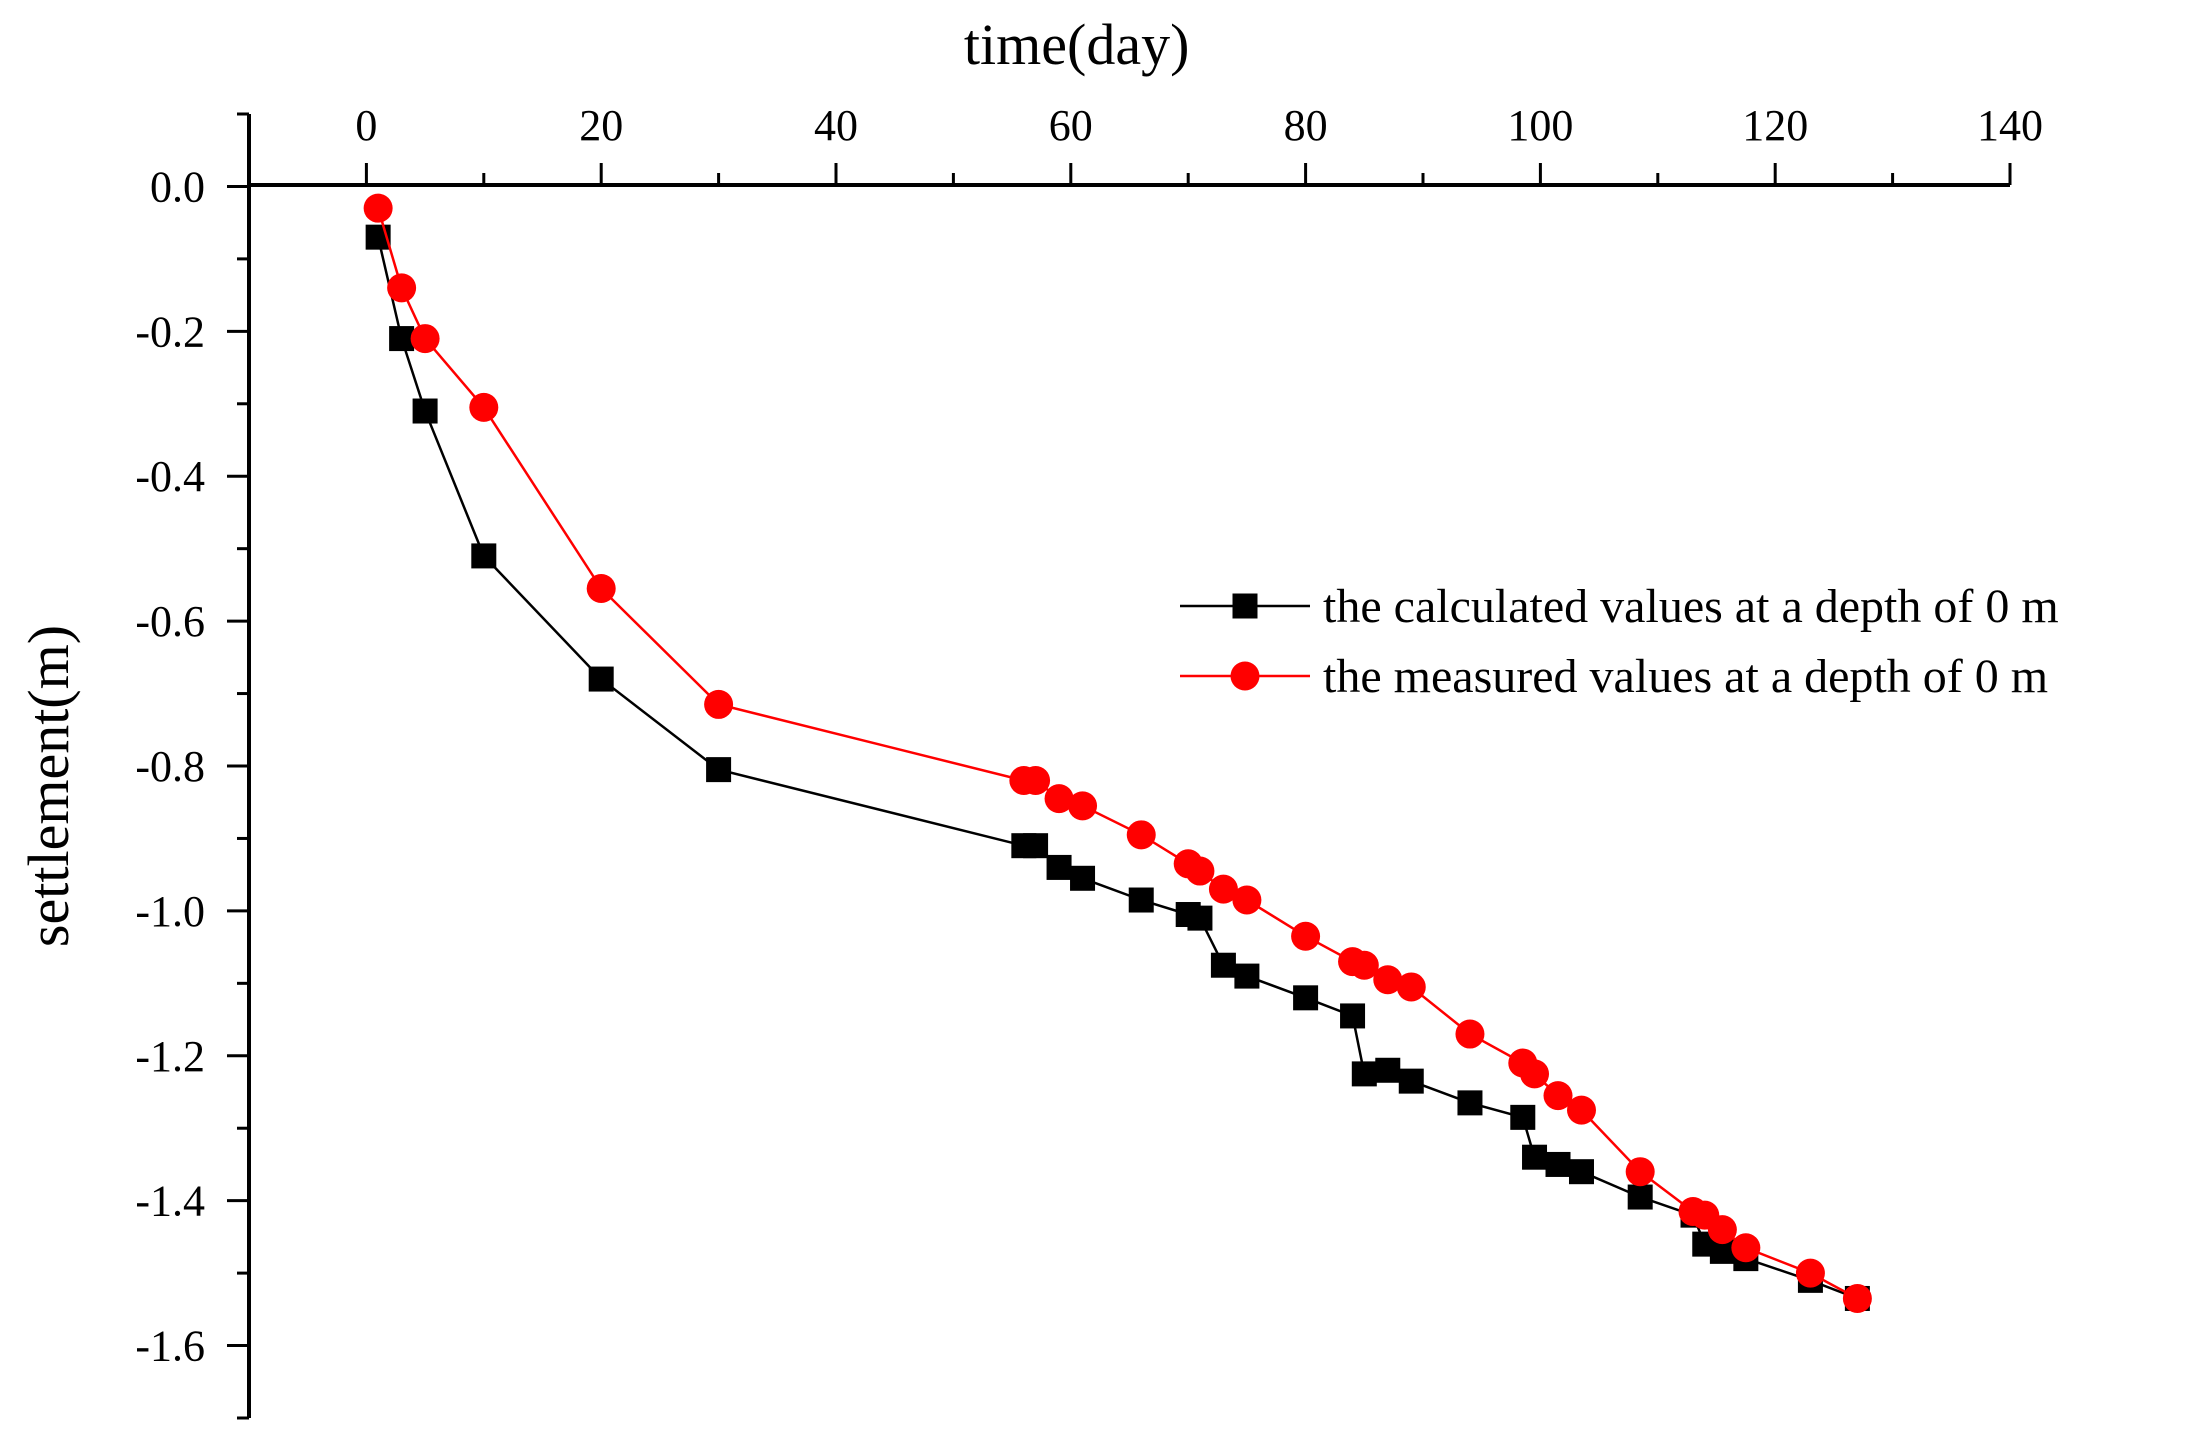 The height and width of the screenshot is (1444, 2208). I want to click on legend-item-2: the measured values at a depth of 0 m, so click(1614, 676).